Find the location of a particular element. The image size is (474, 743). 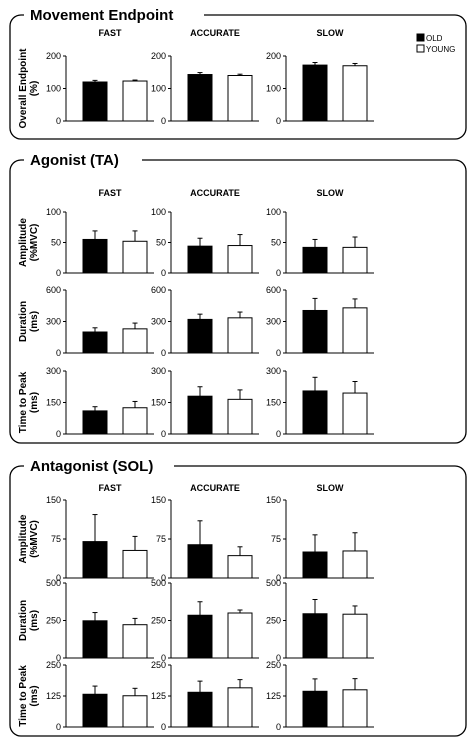

panel-title: Antagonist (SOL) is located at coordinates (91, 466).